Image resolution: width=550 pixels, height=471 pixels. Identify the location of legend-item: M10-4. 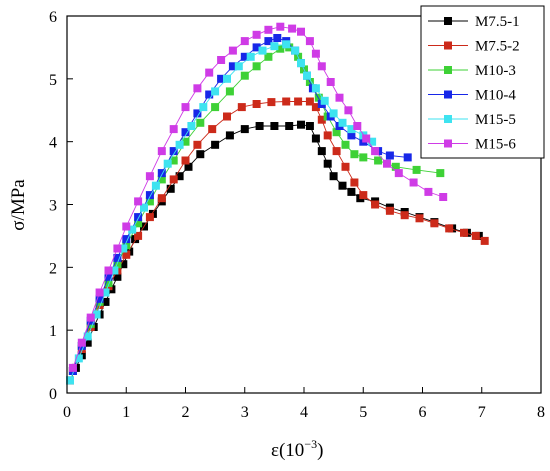
(472, 96).